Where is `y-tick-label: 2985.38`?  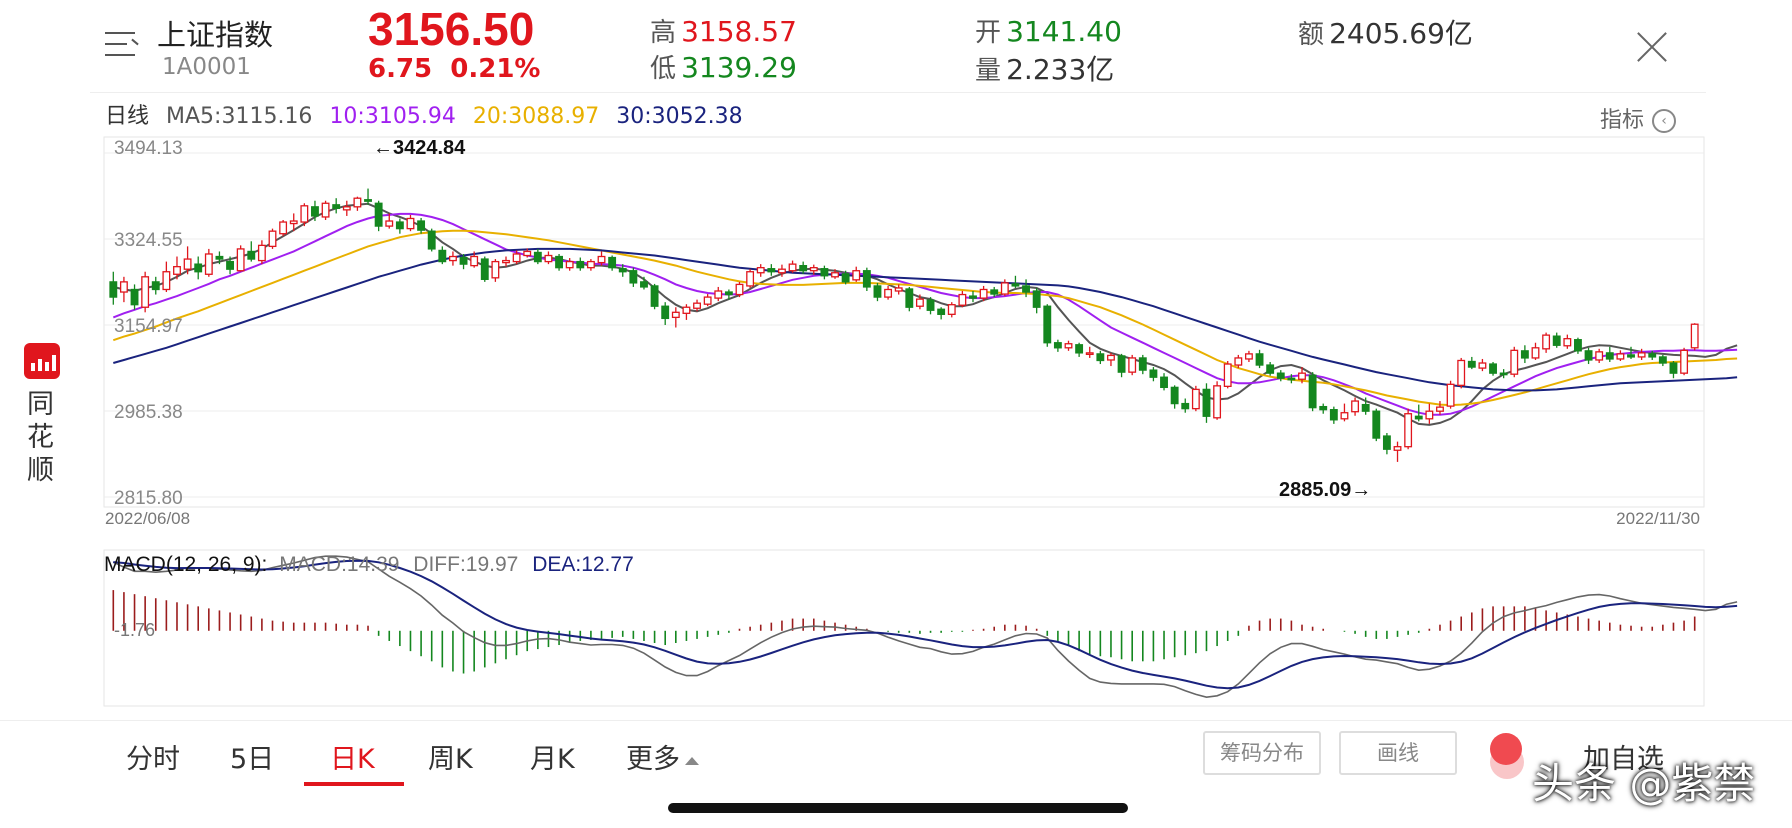 y-tick-label: 2985.38 is located at coordinates (148, 412).